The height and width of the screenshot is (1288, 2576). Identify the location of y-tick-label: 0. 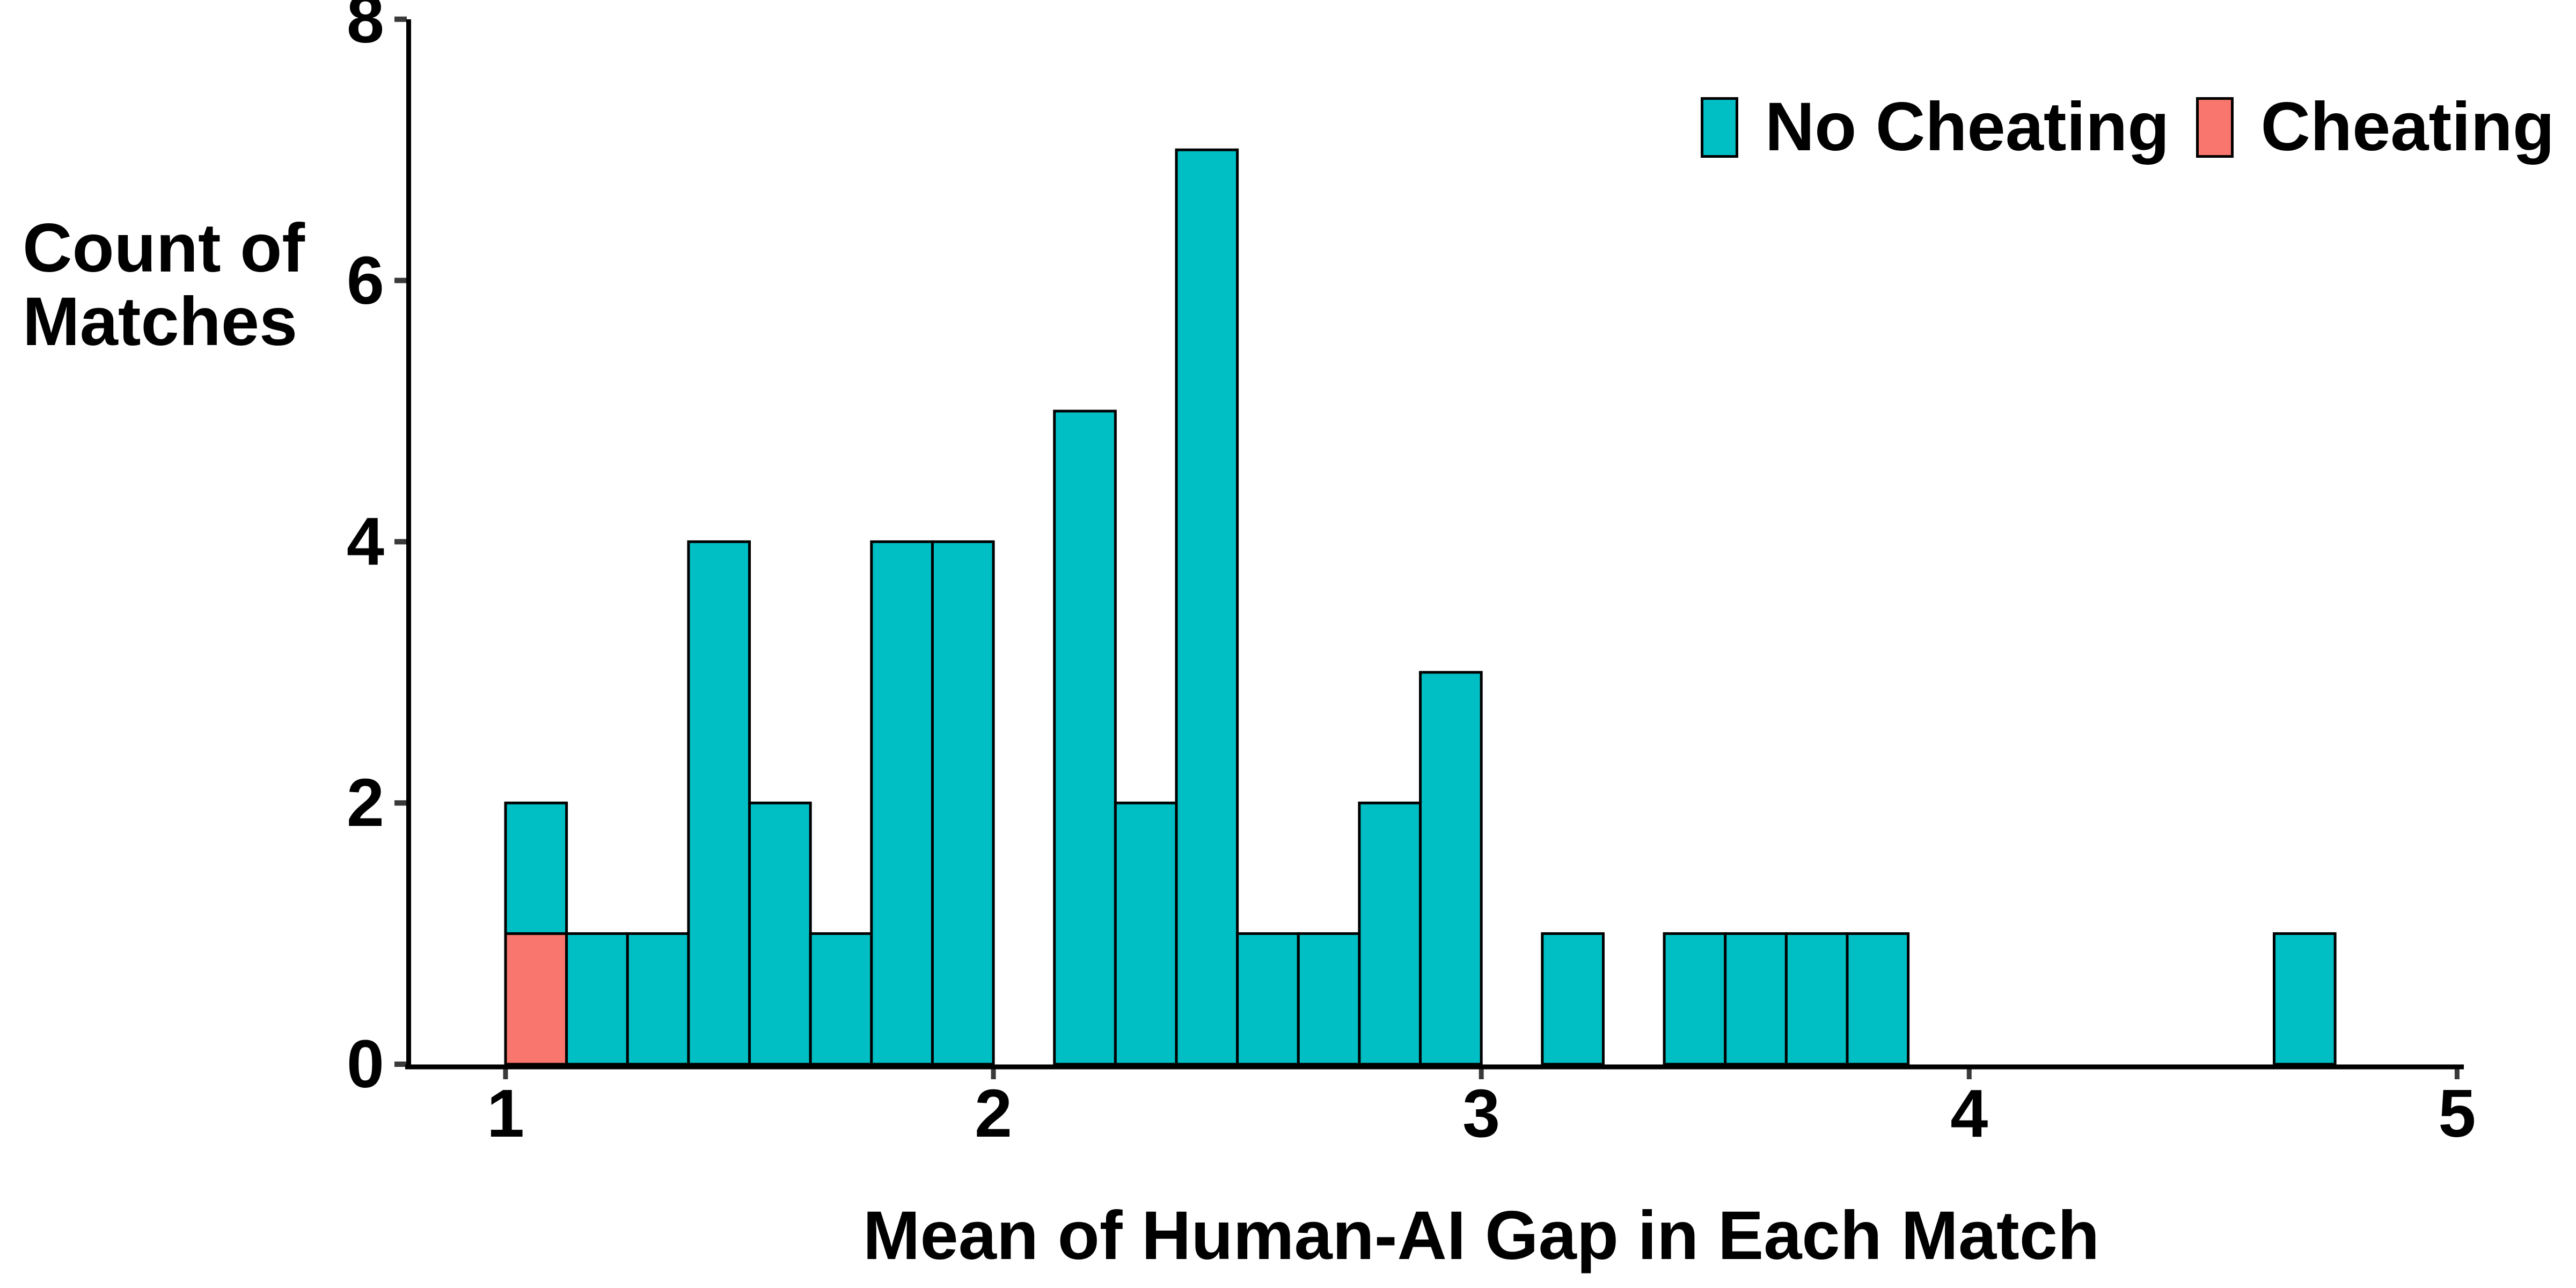
(365, 1064).